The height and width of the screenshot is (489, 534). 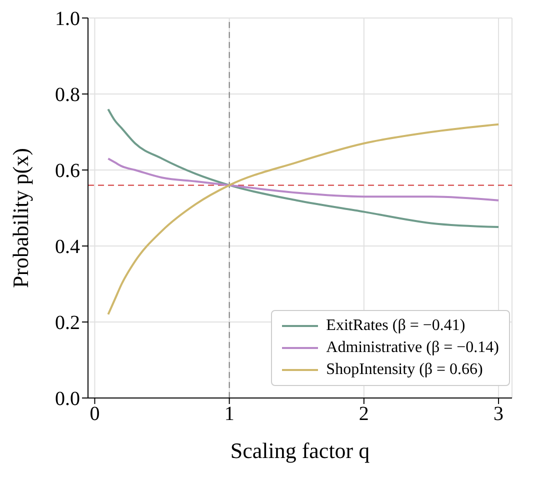 What do you see at coordinates (412, 348) in the screenshot?
I see `legend-label: Administrative (β = −0.14)` at bounding box center [412, 348].